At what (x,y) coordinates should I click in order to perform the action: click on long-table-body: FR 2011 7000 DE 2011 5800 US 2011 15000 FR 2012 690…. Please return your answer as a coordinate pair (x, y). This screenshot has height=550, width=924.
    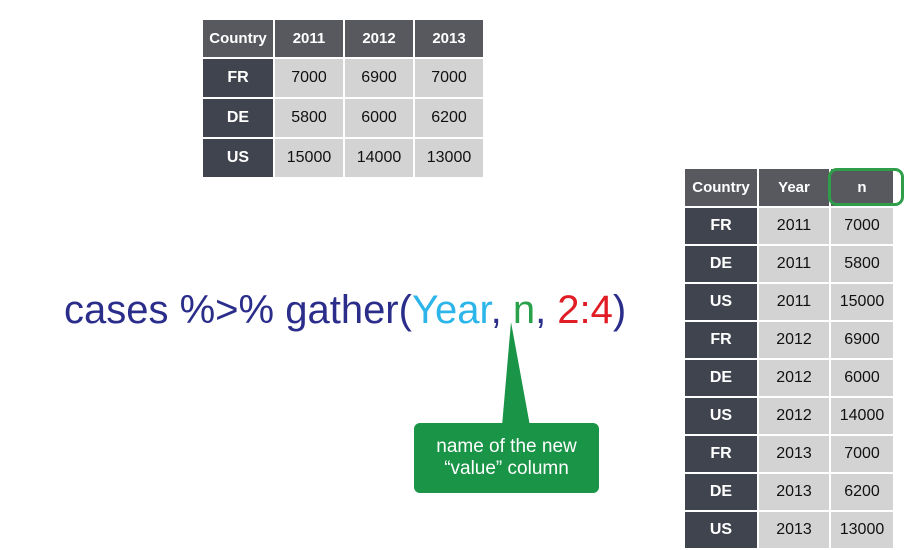
    Looking at the image, I should click on (789, 378).